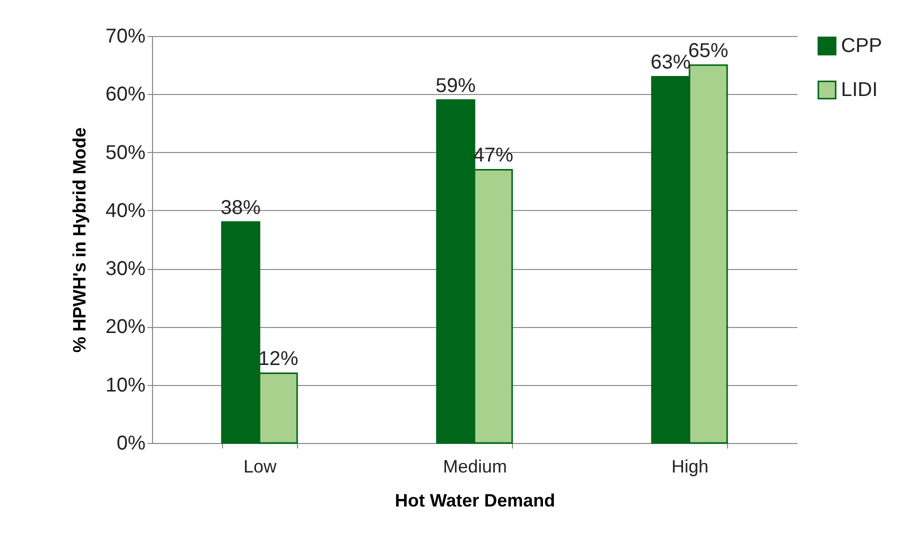  Describe the element at coordinates (125, 327) in the screenshot. I see `y-tick-label: 20%` at that location.